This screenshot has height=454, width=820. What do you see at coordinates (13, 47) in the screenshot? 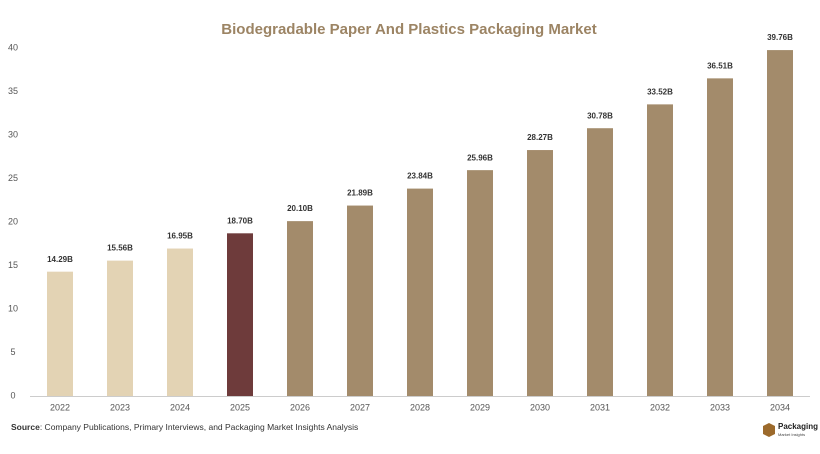
I see `y-tick-label: 40` at bounding box center [13, 47].